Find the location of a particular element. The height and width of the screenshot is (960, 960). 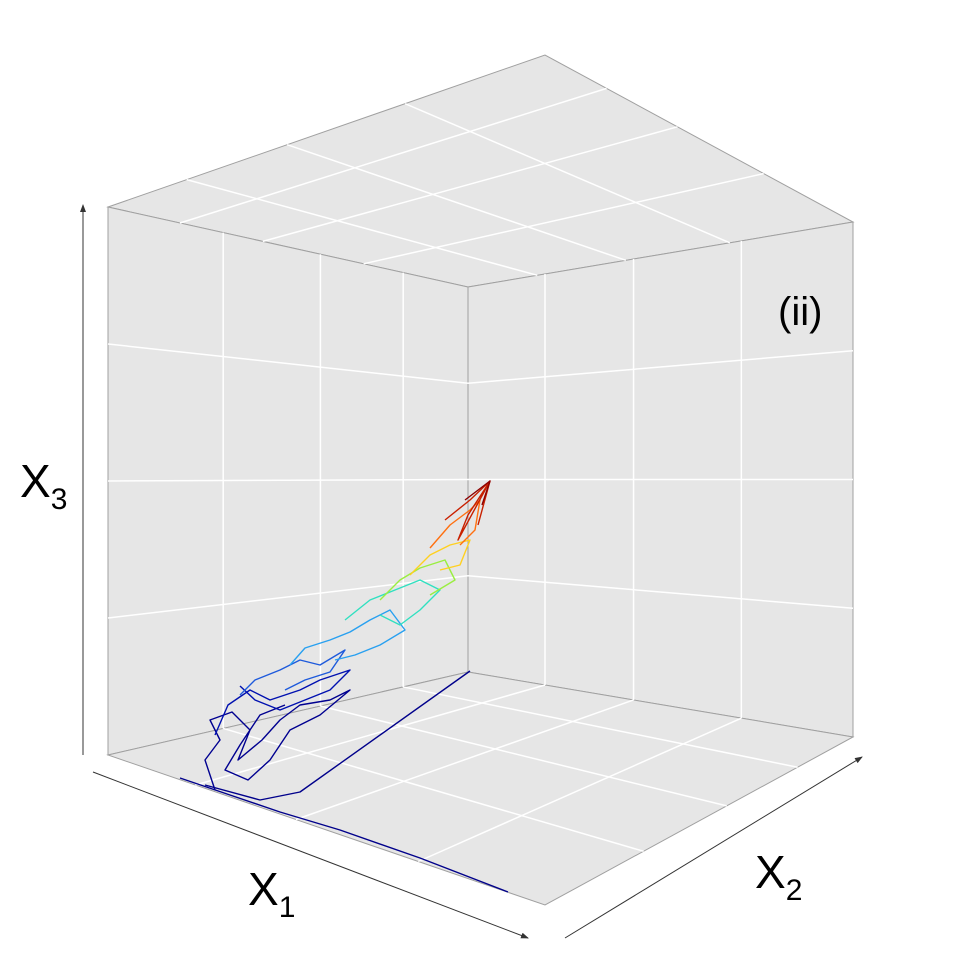

panel-annotation: (ii) is located at coordinates (800, 312).